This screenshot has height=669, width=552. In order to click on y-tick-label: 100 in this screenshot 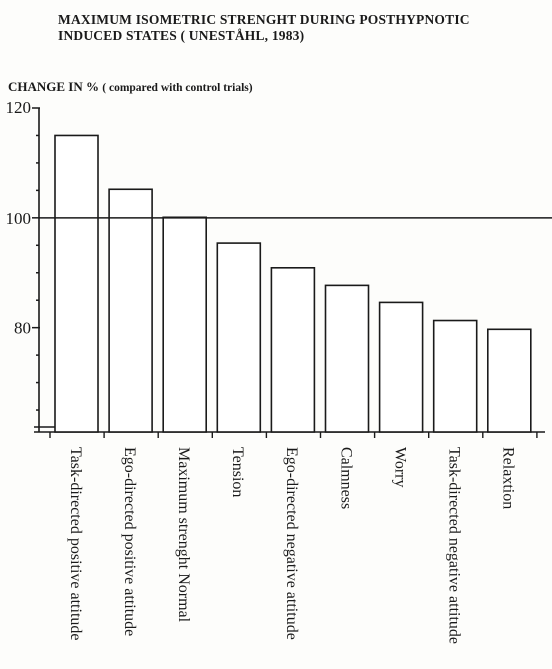, I will do `click(19, 218)`.